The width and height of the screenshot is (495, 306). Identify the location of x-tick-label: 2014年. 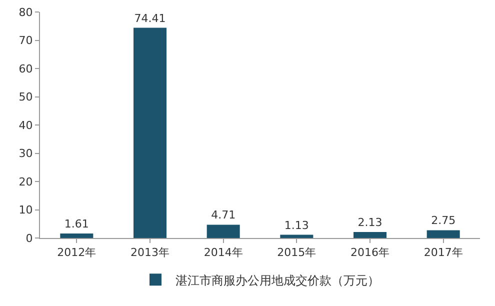
(223, 253).